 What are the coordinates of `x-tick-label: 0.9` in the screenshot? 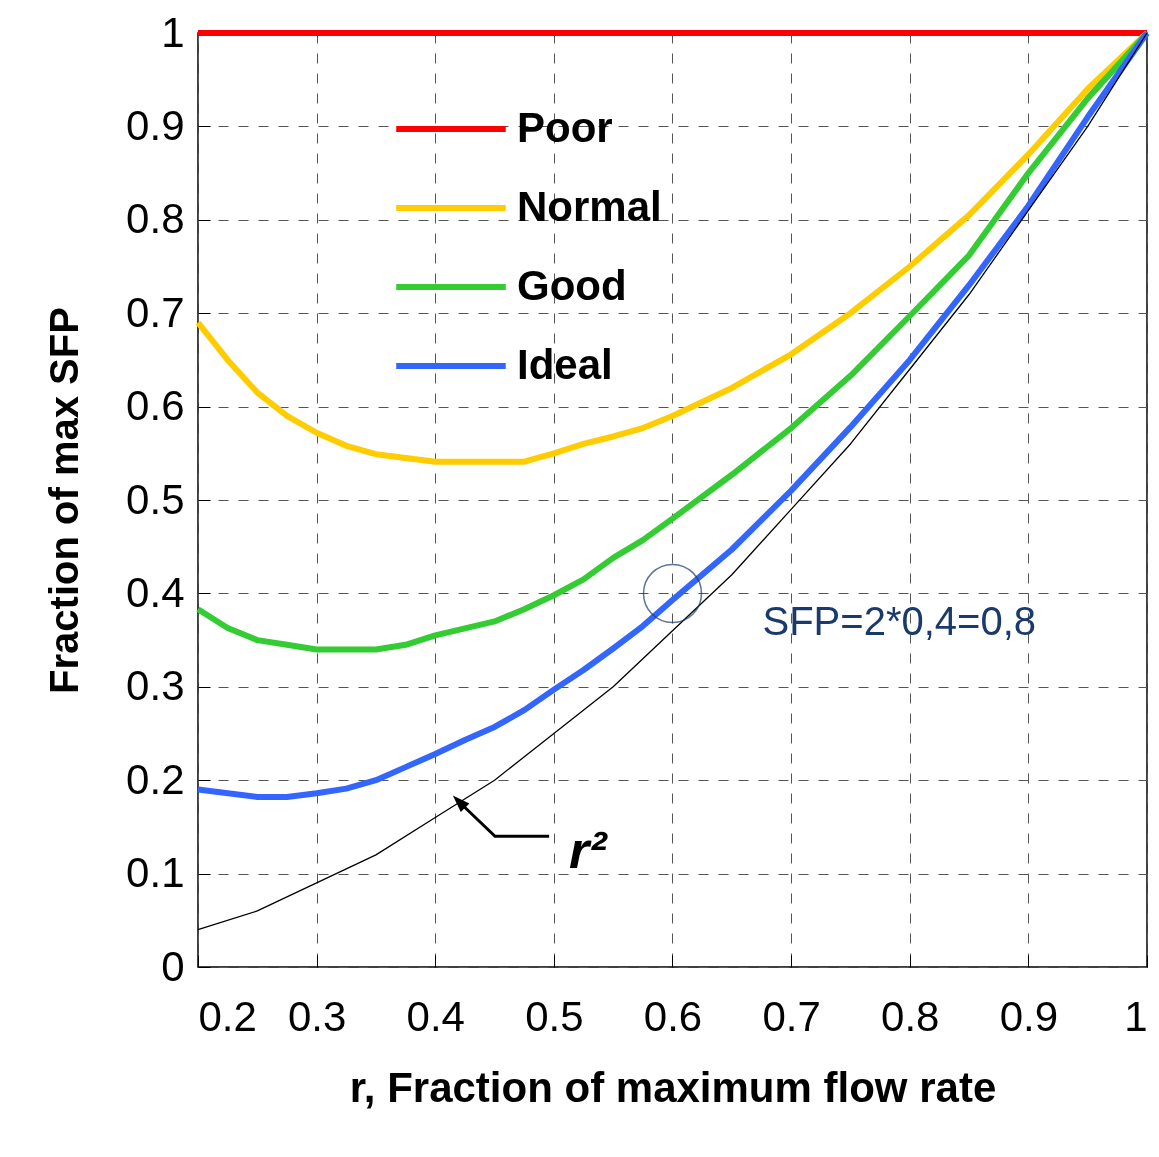 It's located at (1029, 1016).